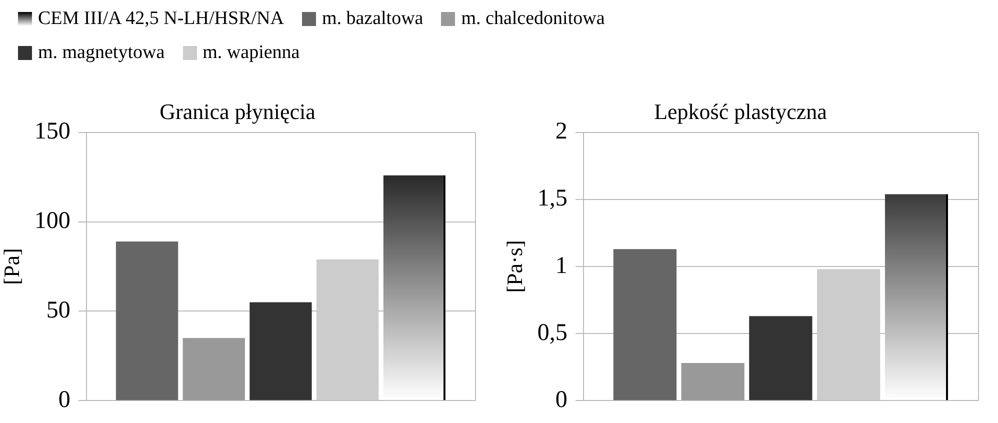 Image resolution: width=998 pixels, height=423 pixels. What do you see at coordinates (373, 19) in the screenshot?
I see `legend-label: m. bazaltowa` at bounding box center [373, 19].